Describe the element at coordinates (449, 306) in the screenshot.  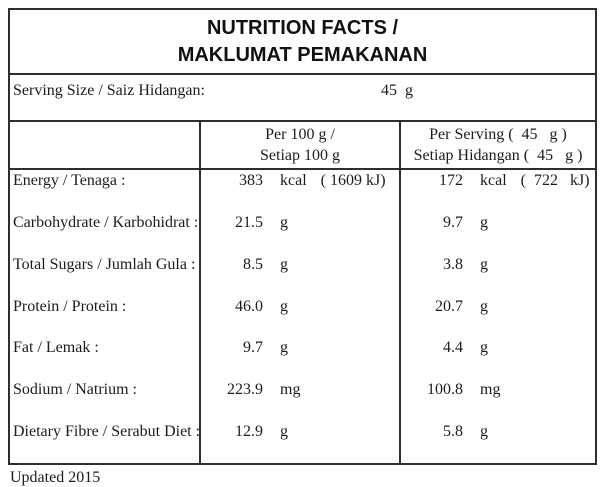
I see `amount-value: 20.7` at that location.